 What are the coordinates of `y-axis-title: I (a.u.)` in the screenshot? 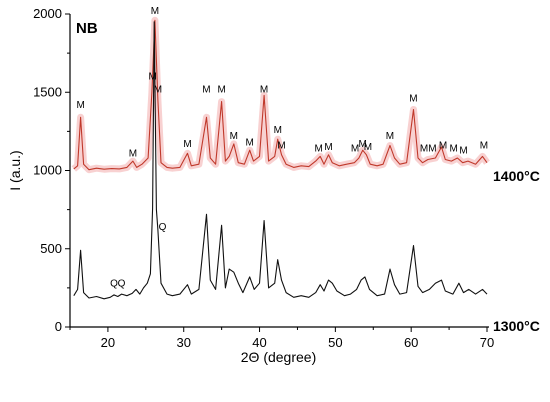 It's located at (15, 170).